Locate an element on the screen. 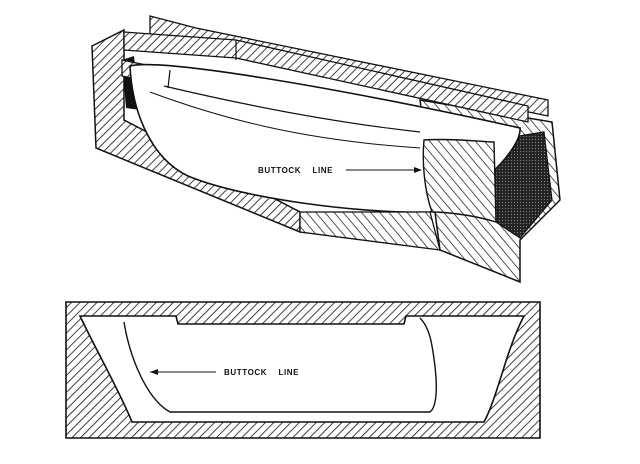 The image size is (640, 464). sheer-line is located at coordinates (285, 120).